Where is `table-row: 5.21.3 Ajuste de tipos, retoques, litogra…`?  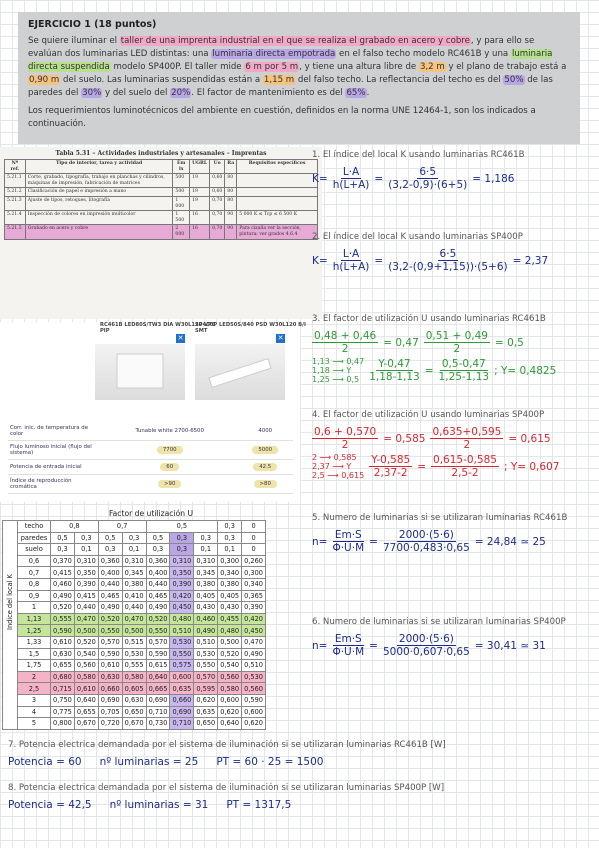
table-row: 5.21.3 Ajuste de tipos, retoques, litogra… is located at coordinates (161, 203).